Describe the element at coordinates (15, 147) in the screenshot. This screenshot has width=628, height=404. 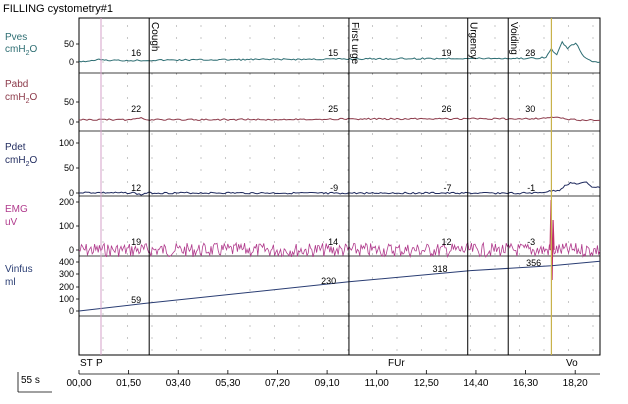
I see `channel-name-pdet: Pdet` at that location.